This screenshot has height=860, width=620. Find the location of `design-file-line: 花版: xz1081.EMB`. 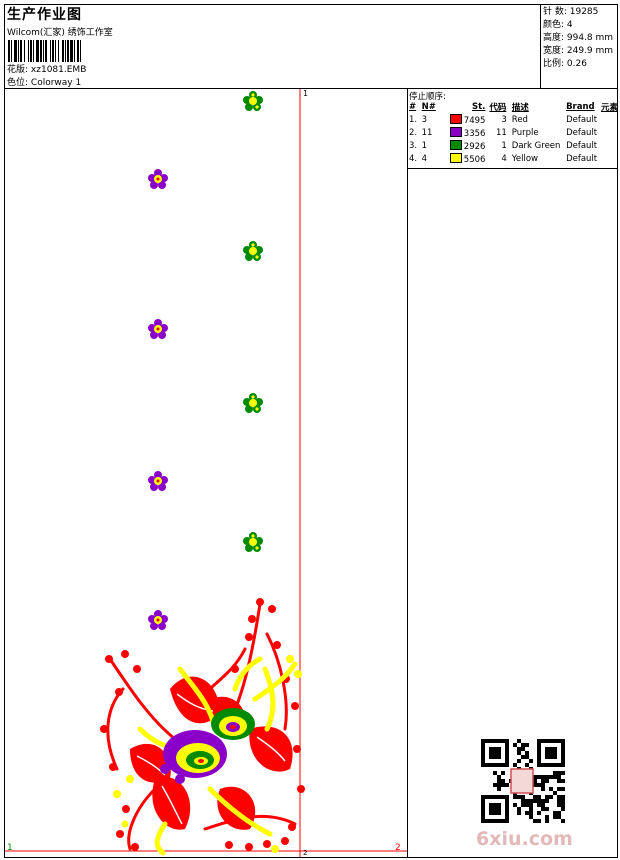

design-file-line: 花版: xz1081.EMB is located at coordinates (46, 68).